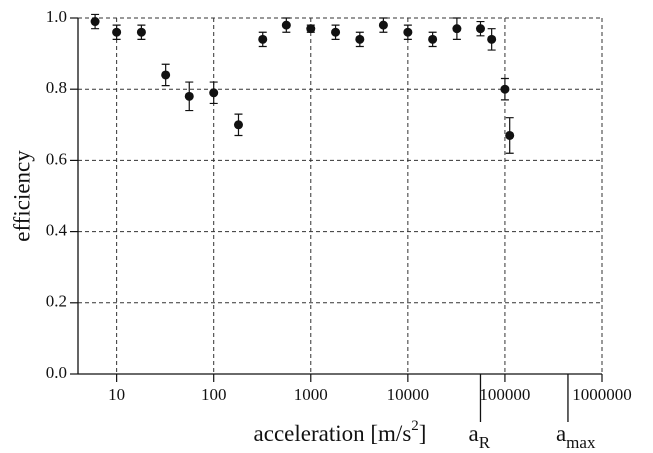  I want to click on x-tick-label: 1000000, so click(602, 394).